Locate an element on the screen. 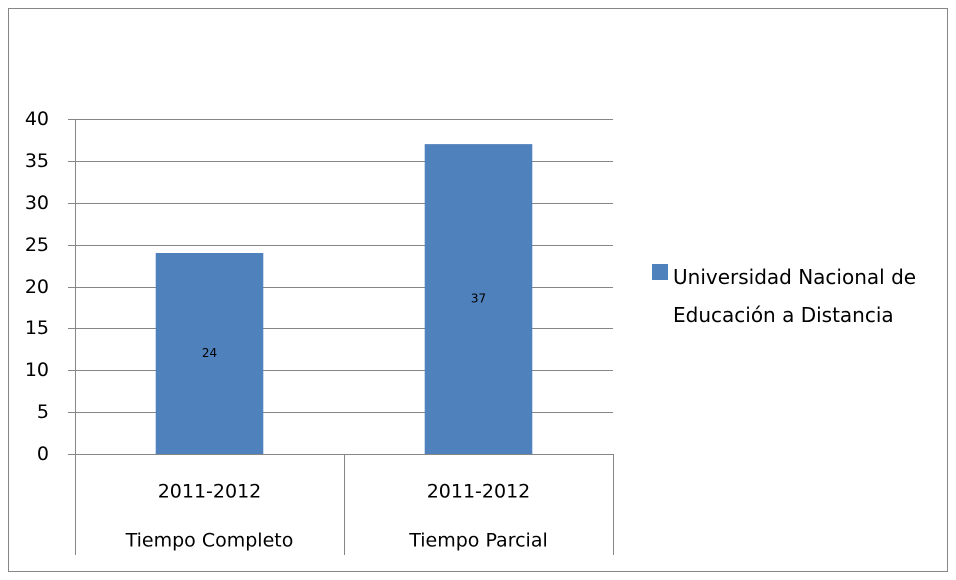  y-tick-label: 40 is located at coordinates (37, 119).